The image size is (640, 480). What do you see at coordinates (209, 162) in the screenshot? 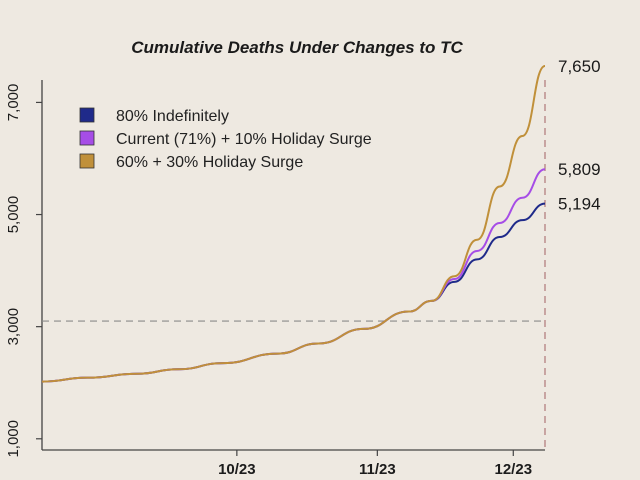
I see `legend-label: 60% + 30% Holiday Surge` at bounding box center [209, 162].